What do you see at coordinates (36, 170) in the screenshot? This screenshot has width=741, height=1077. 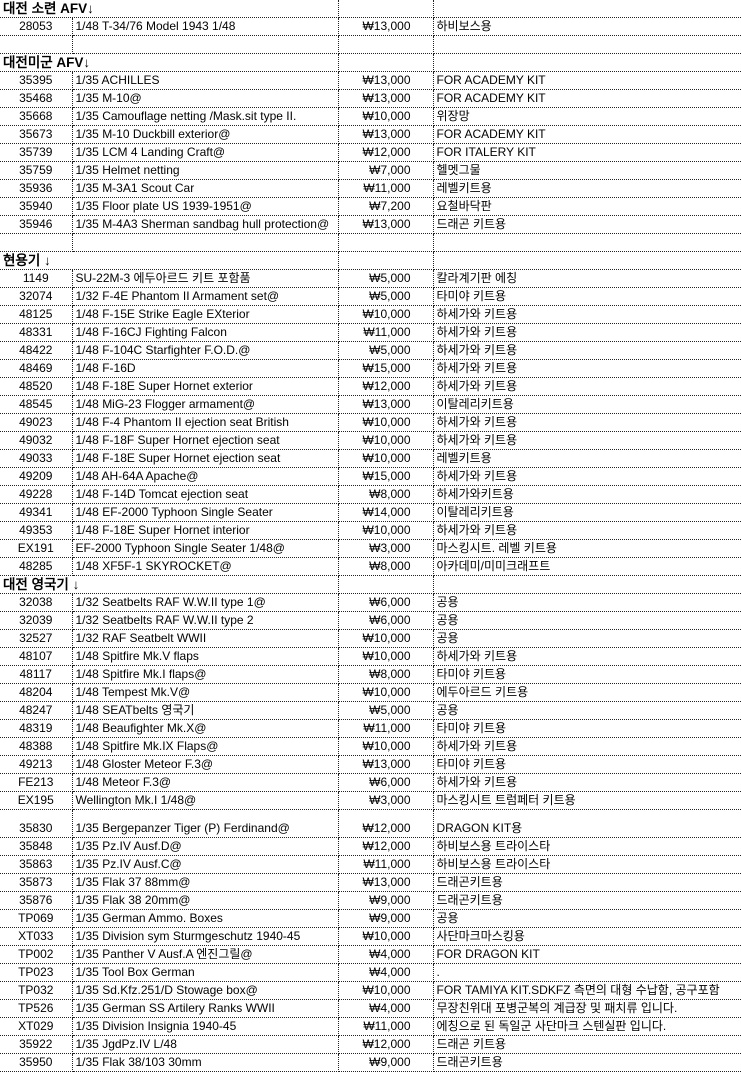 I see `product-code-cell: 35759` at bounding box center [36, 170].